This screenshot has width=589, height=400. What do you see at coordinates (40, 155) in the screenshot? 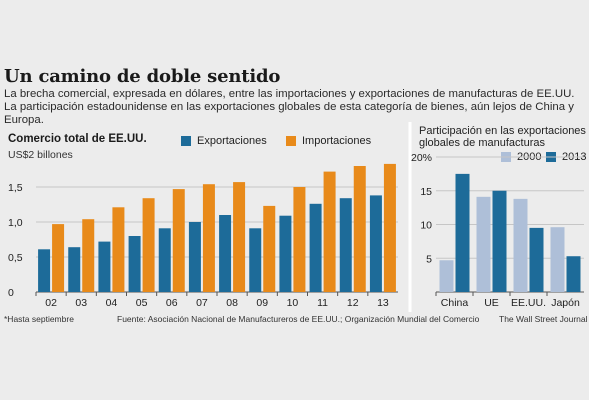
I see `left-chart-unit: US$2 billones` at bounding box center [40, 155].